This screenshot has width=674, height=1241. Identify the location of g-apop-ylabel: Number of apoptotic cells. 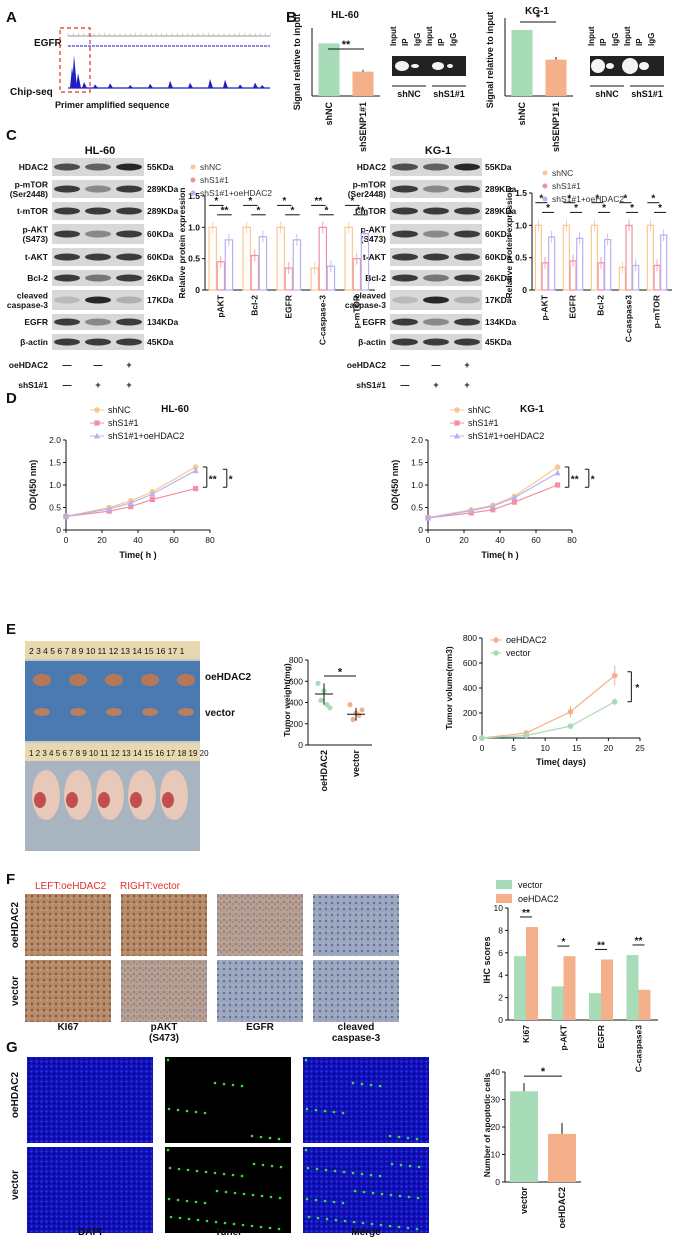
(487, 1125).